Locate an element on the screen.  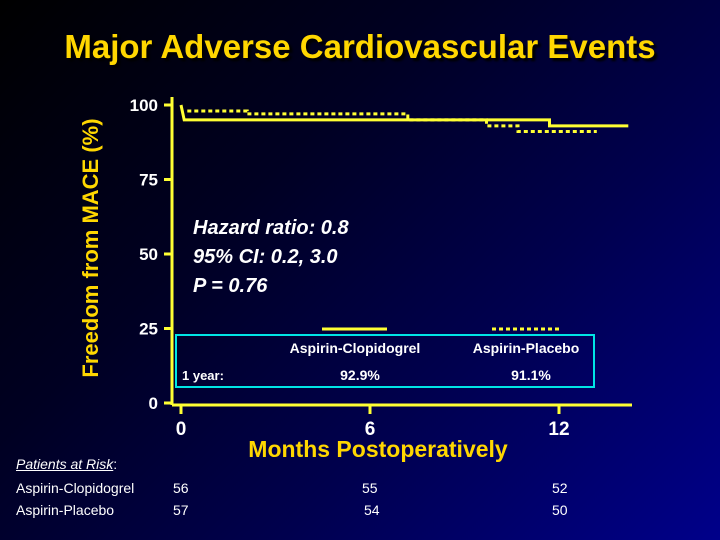
risk-value: 50 is located at coordinates (560, 510).